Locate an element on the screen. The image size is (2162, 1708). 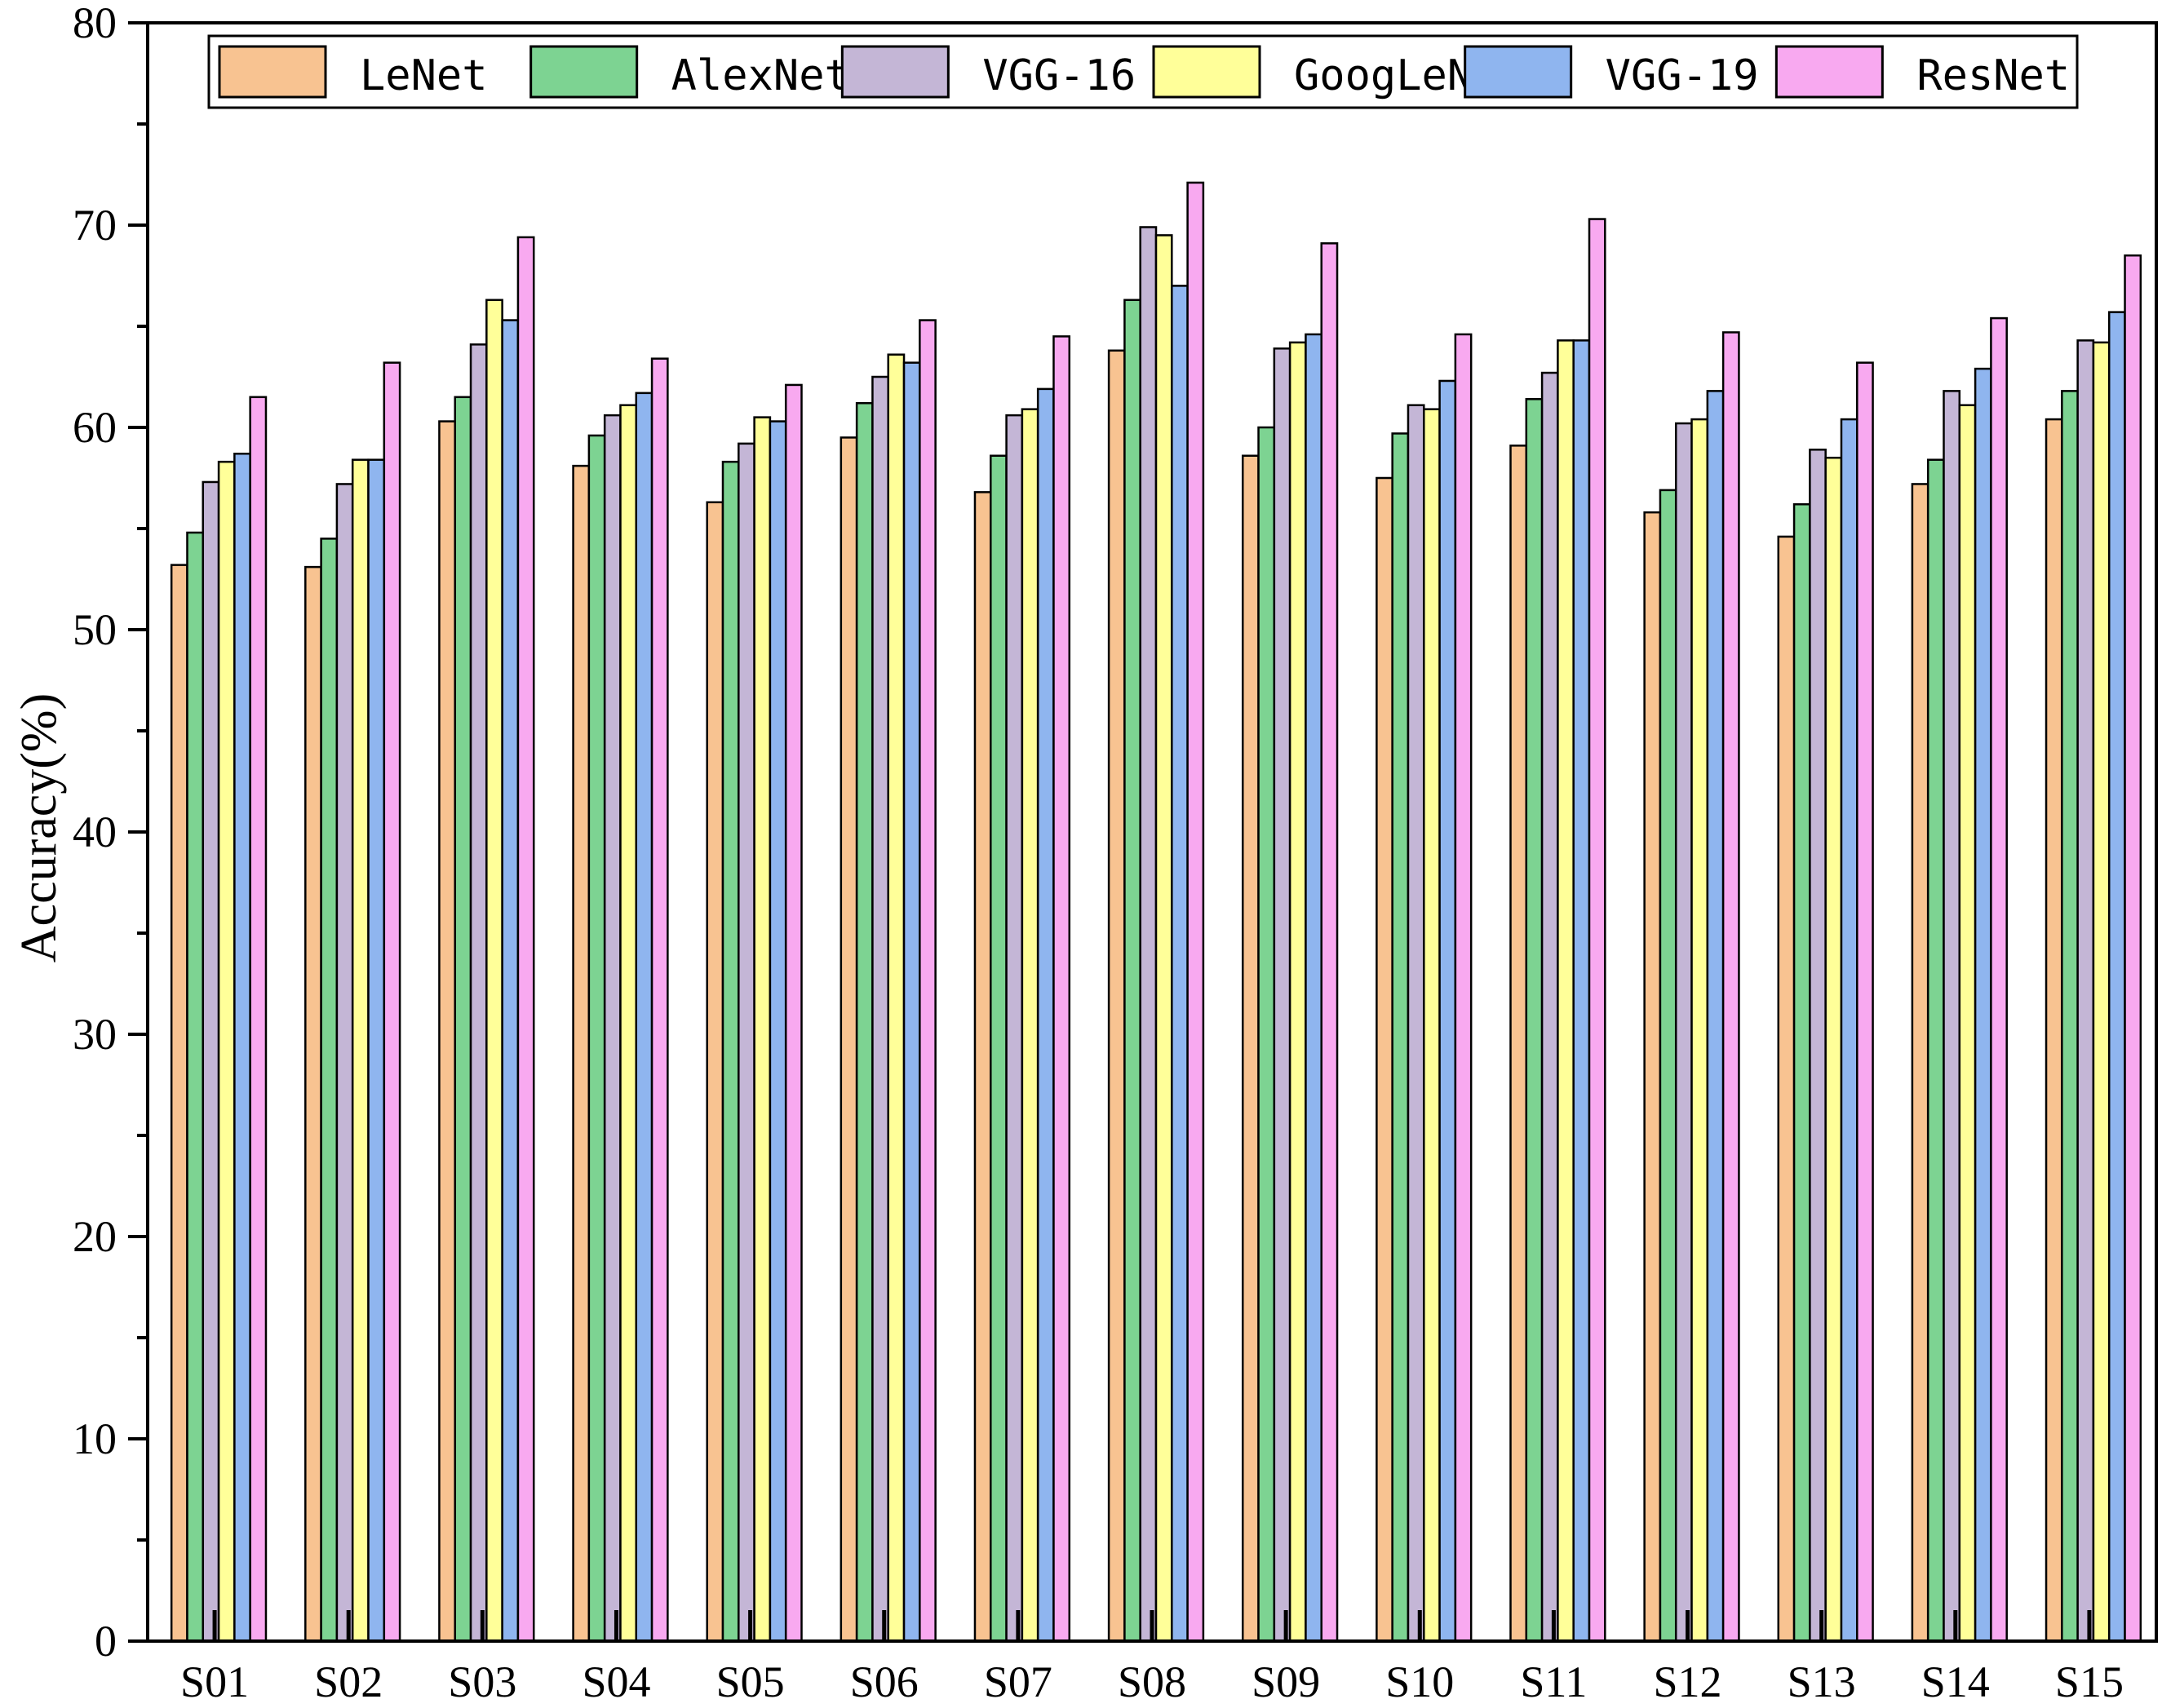
bar-alexnet-s01 is located at coordinates (195, 1087).